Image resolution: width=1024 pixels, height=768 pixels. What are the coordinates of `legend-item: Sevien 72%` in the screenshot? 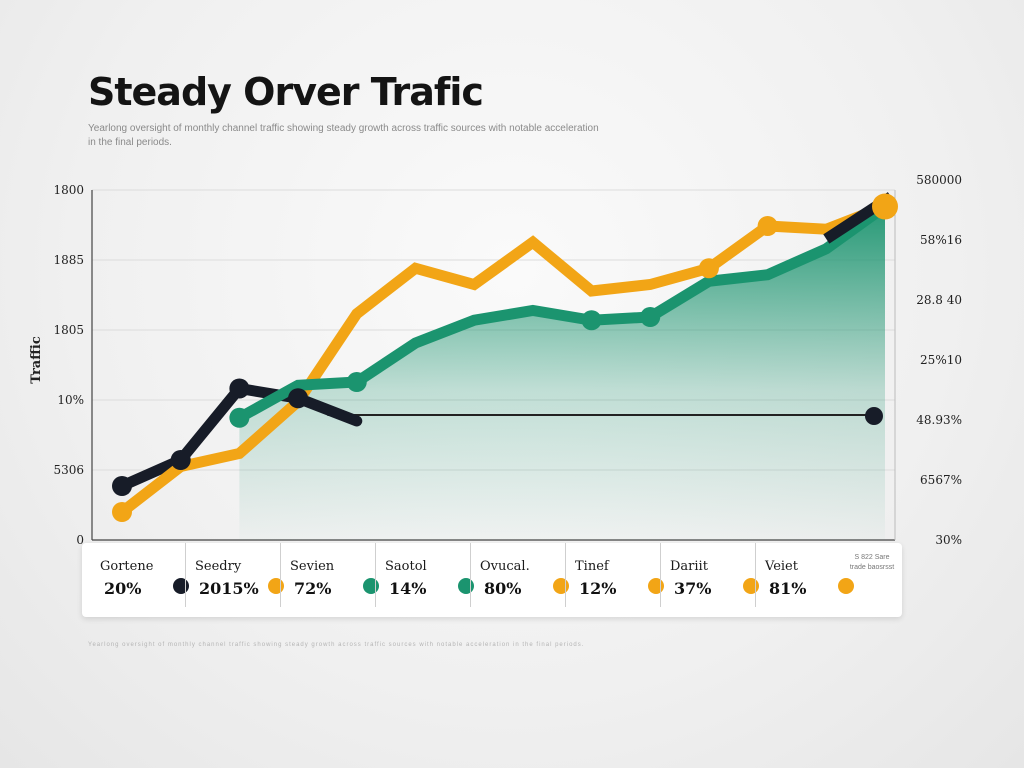 It's located at (329, 580).